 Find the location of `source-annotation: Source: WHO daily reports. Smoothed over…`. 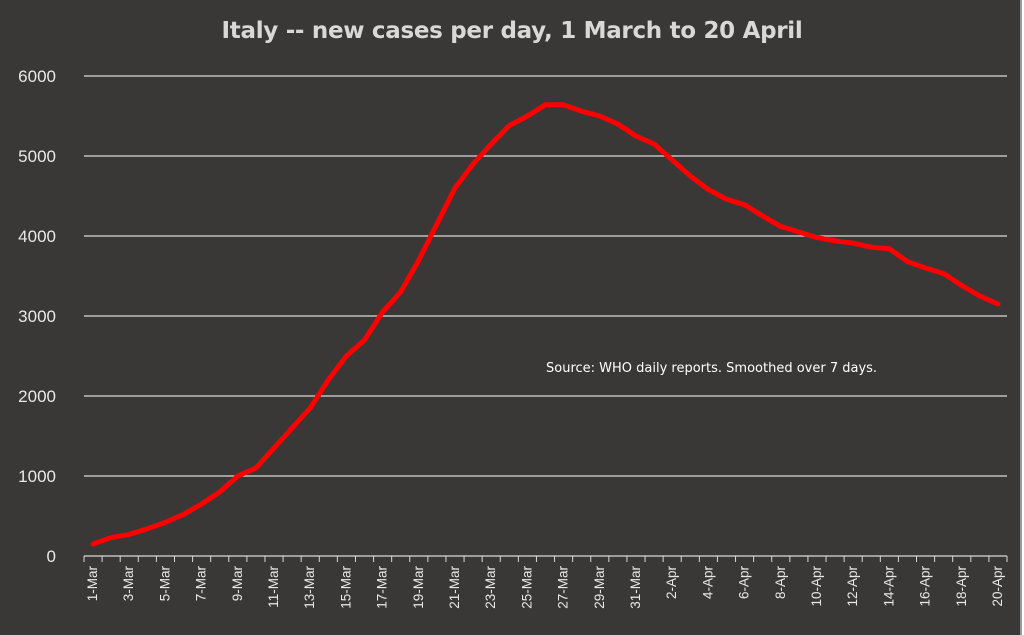

source-annotation: Source: WHO daily reports. Smoothed over… is located at coordinates (711, 368).